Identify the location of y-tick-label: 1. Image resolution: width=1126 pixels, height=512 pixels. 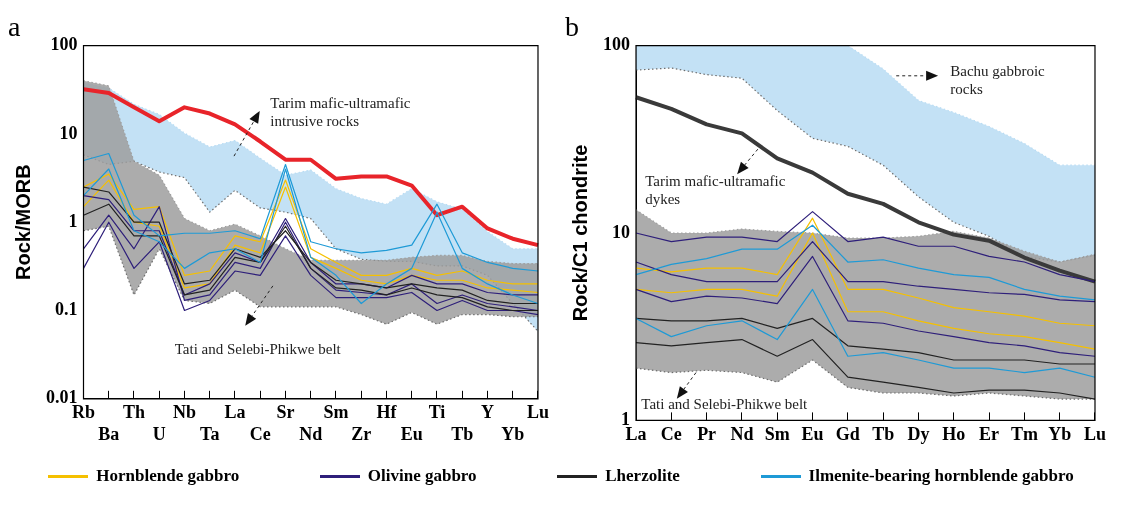
(73, 220).